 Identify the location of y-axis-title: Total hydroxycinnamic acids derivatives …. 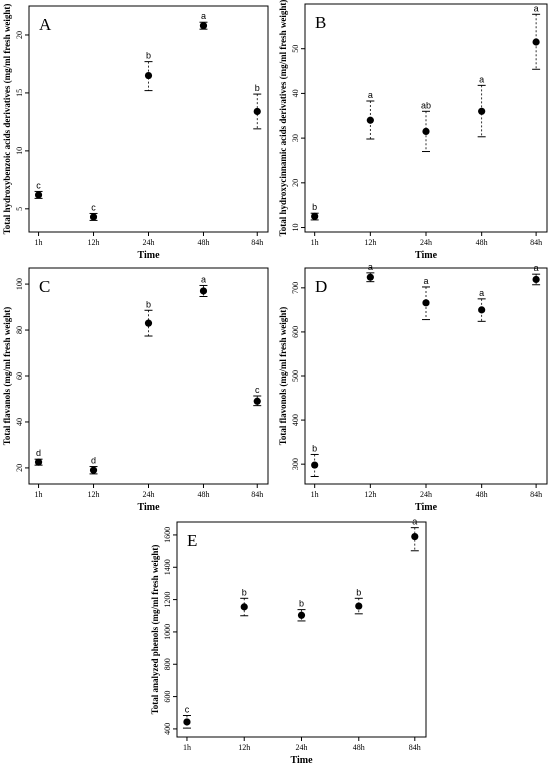
(283, 118).